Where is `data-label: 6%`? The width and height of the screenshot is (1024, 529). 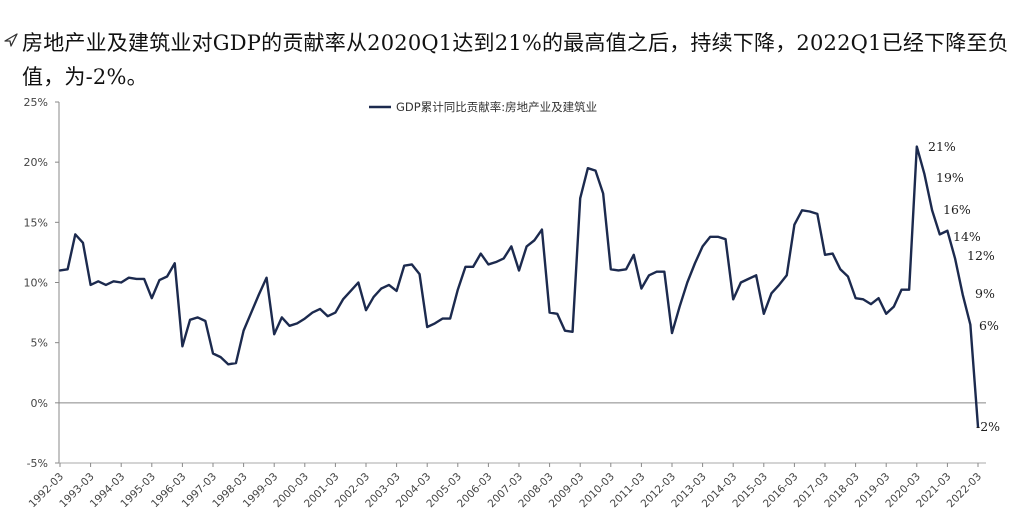 data-label: 6% is located at coordinates (989, 325).